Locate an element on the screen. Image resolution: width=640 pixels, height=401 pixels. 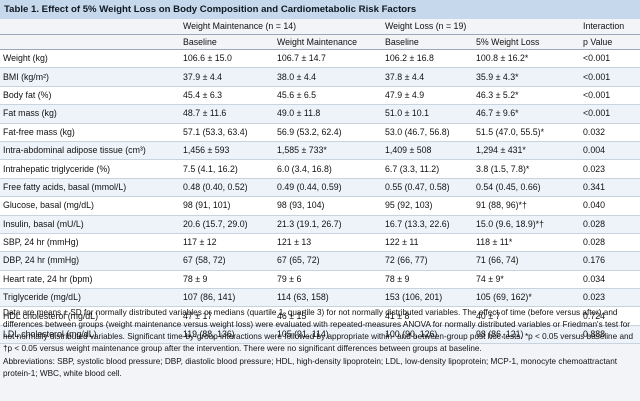
row-label: Weight (kg) is located at coordinates (25, 58).